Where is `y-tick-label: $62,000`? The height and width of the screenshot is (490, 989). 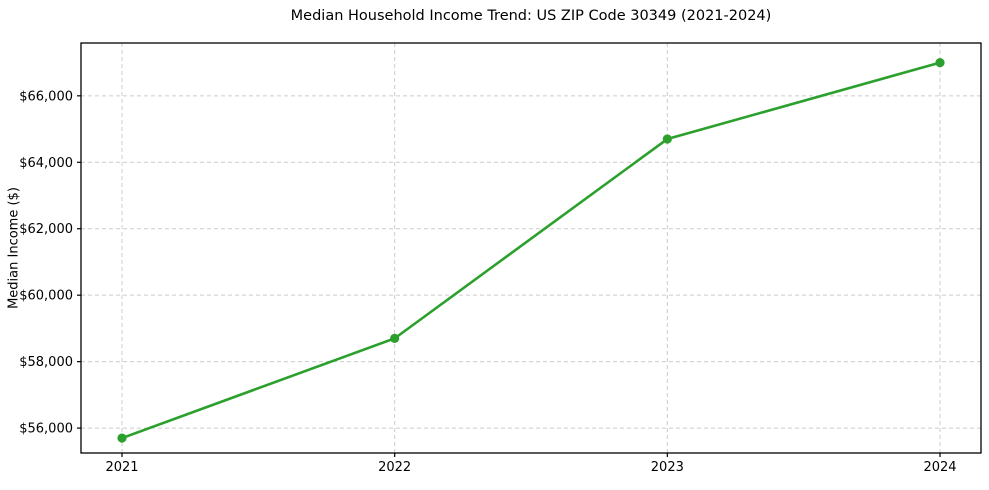
y-tick-label: $62,000 is located at coordinates (46, 229).